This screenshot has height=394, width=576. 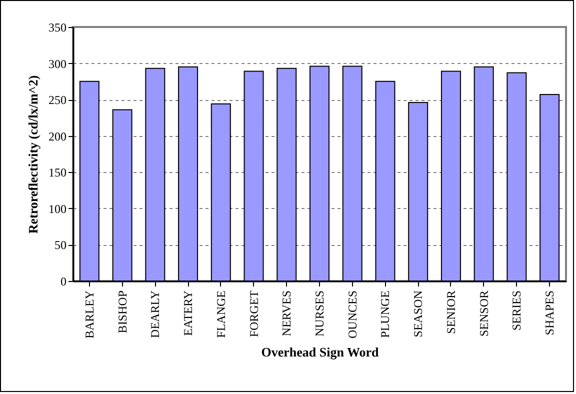 What do you see at coordinates (33, 154) in the screenshot?
I see `y-axis-title: Retroreflectivity (cd/lx/m^2)` at bounding box center [33, 154].